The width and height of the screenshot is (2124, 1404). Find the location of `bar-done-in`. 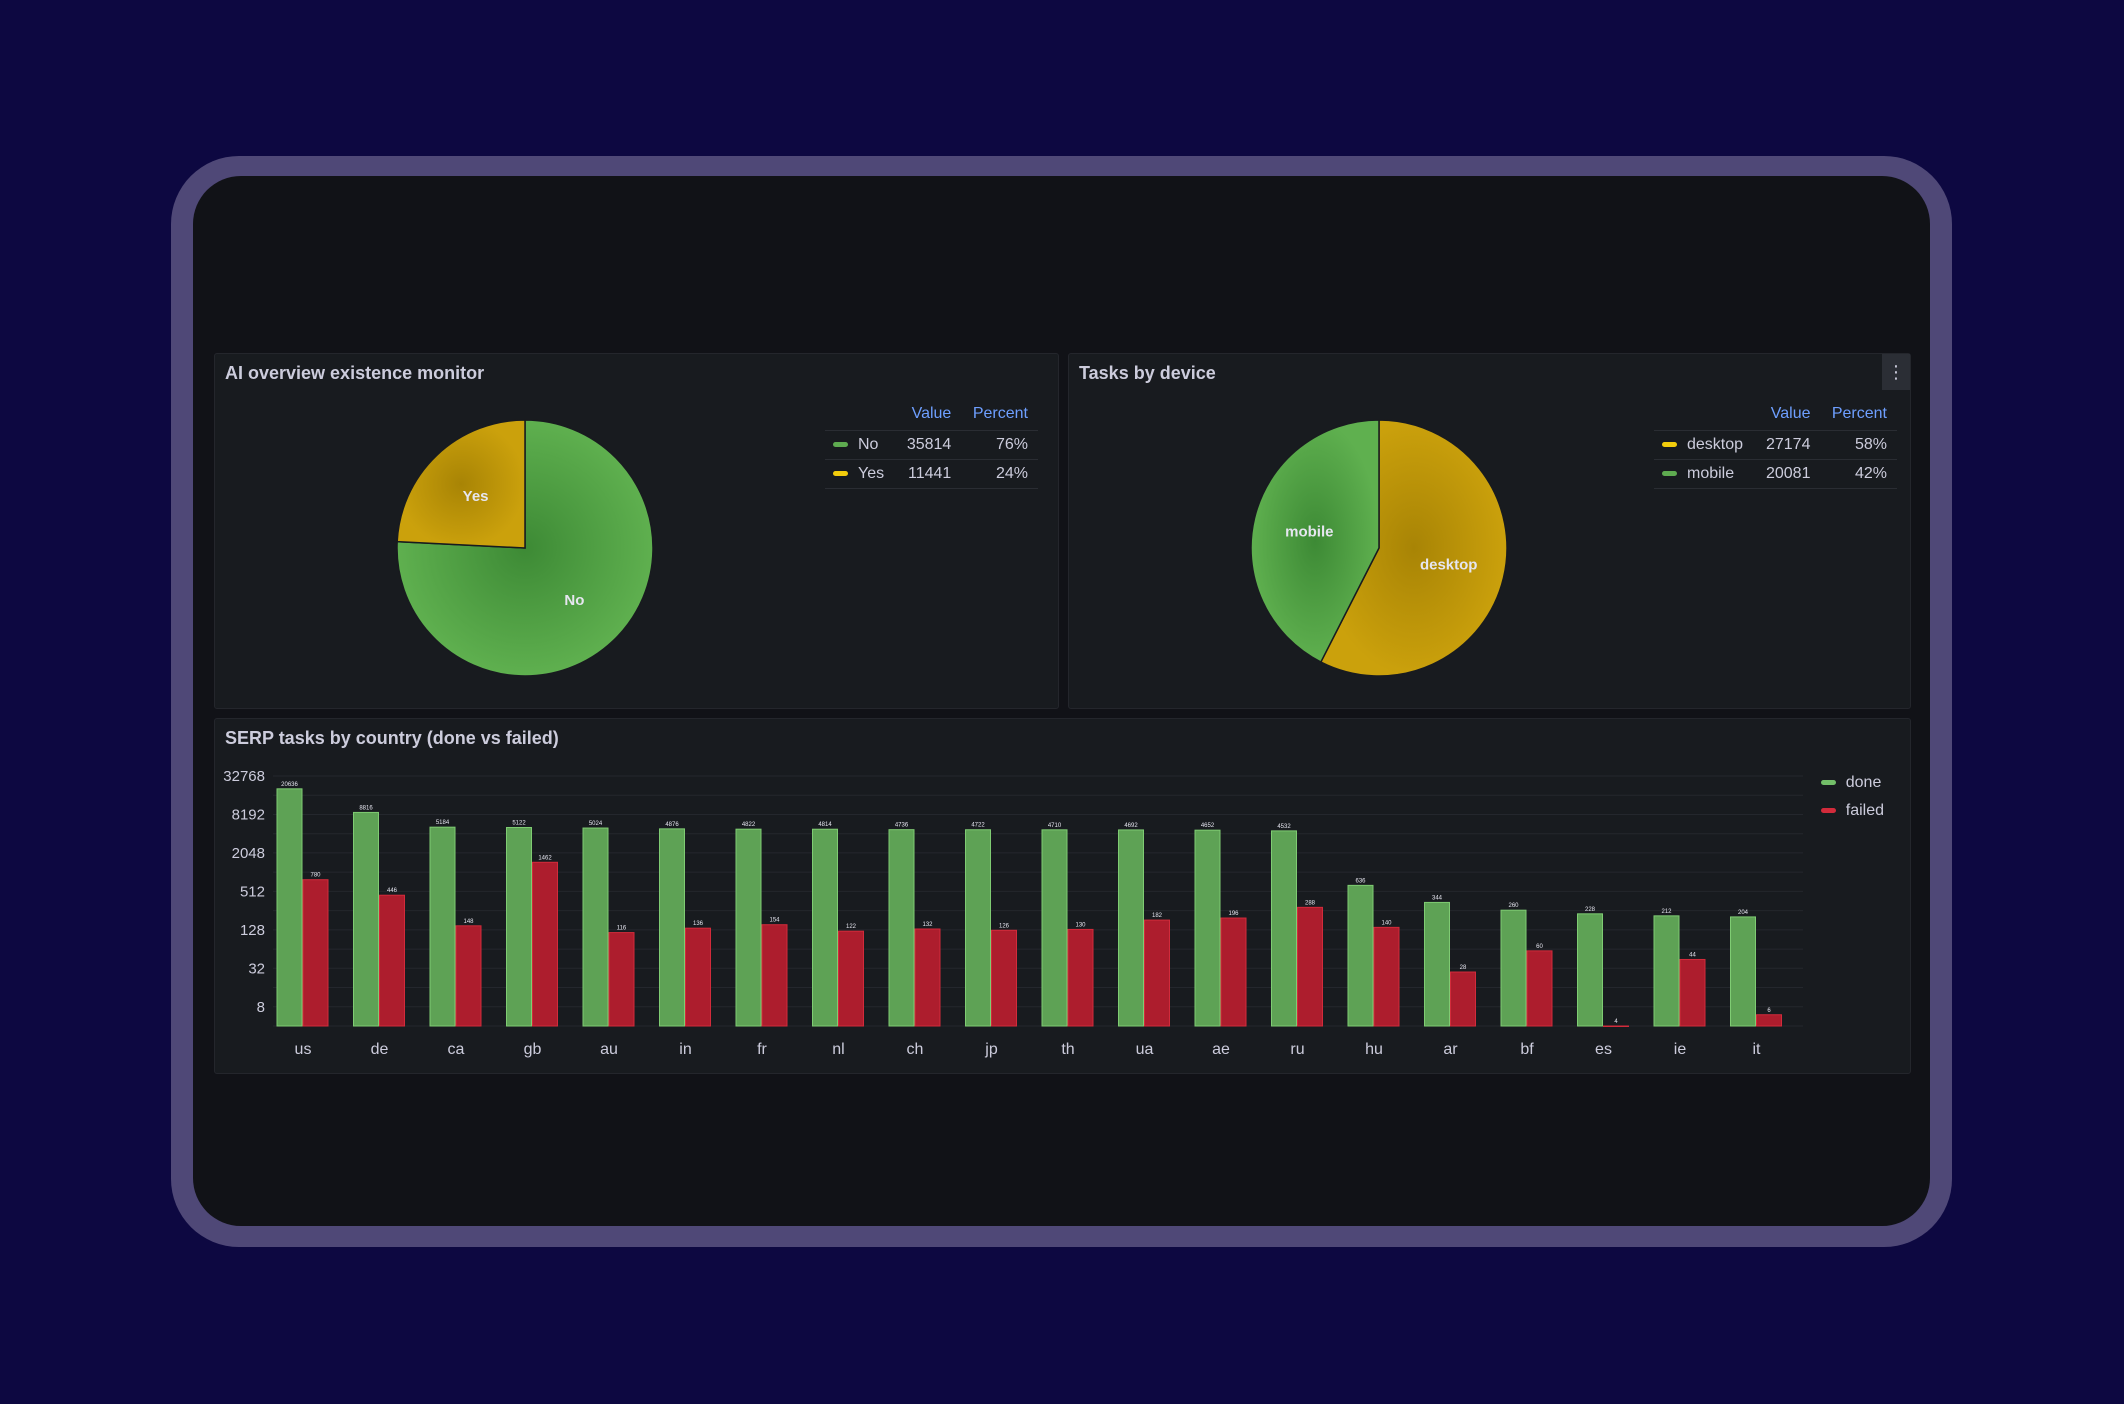

bar-done-in is located at coordinates (672, 927).